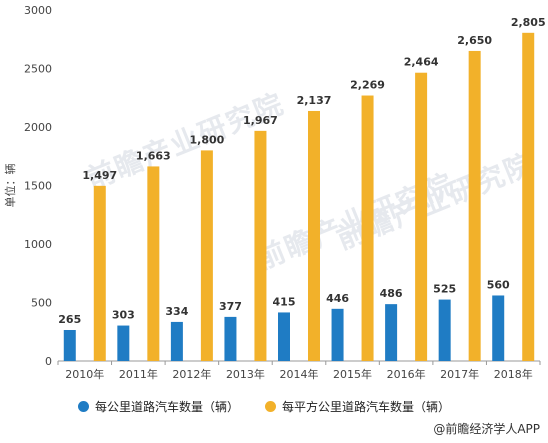 The height and width of the screenshot is (443, 548). Describe the element at coordinates (38, 127) in the screenshot. I see `y-tick-label: 2000` at that location.